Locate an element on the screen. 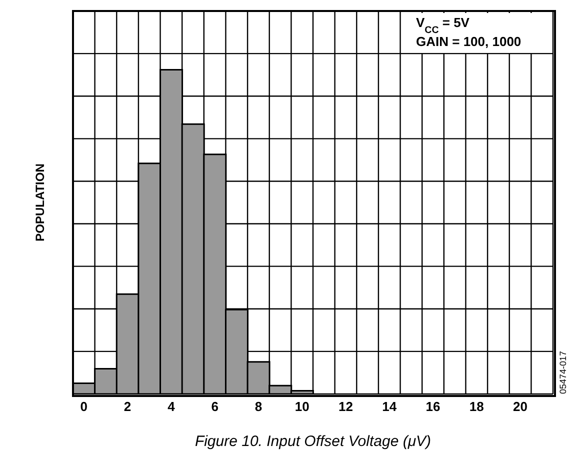  text: 05474-017 is located at coordinates (563, 372).